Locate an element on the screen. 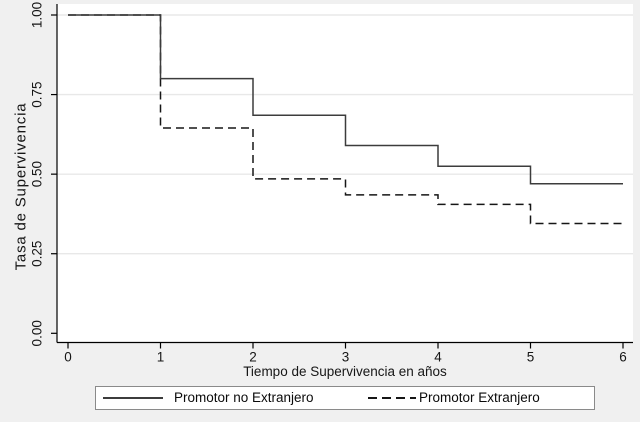  x-tick-label: 5 is located at coordinates (531, 357).